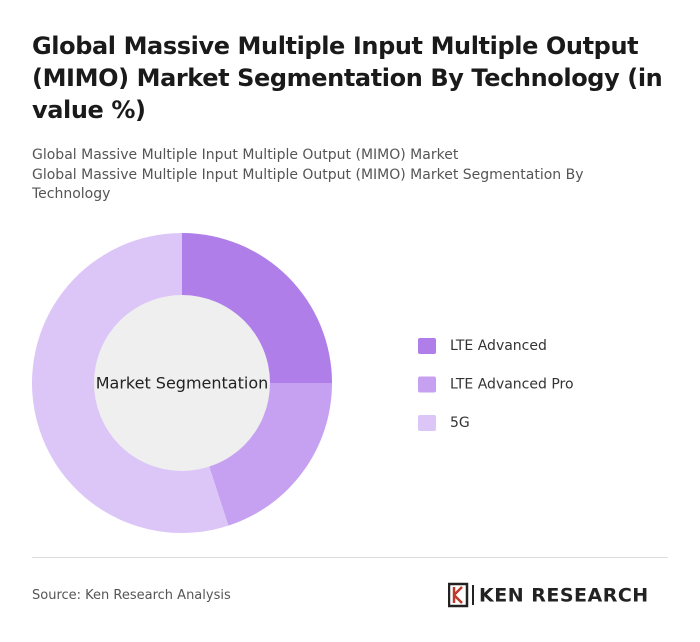  Describe the element at coordinates (131, 595) in the screenshot. I see `source: Source: Ken Research Analysis` at that location.